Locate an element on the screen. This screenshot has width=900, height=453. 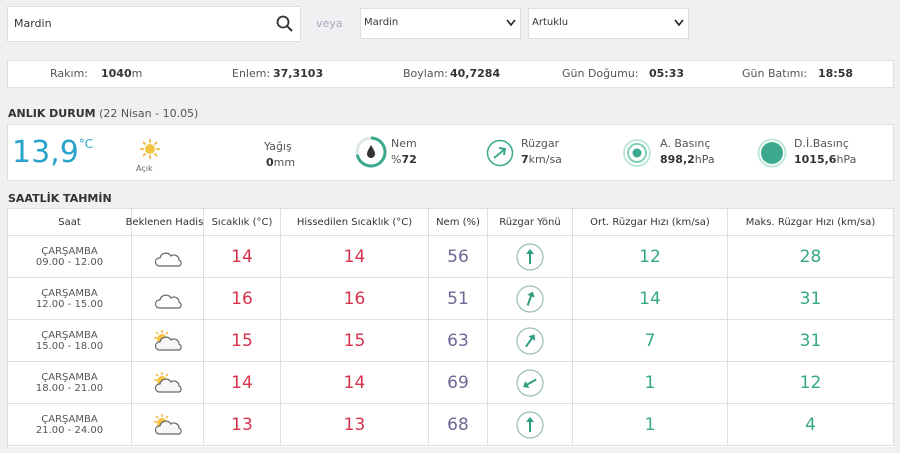
feels: 15 is located at coordinates (354, 340).